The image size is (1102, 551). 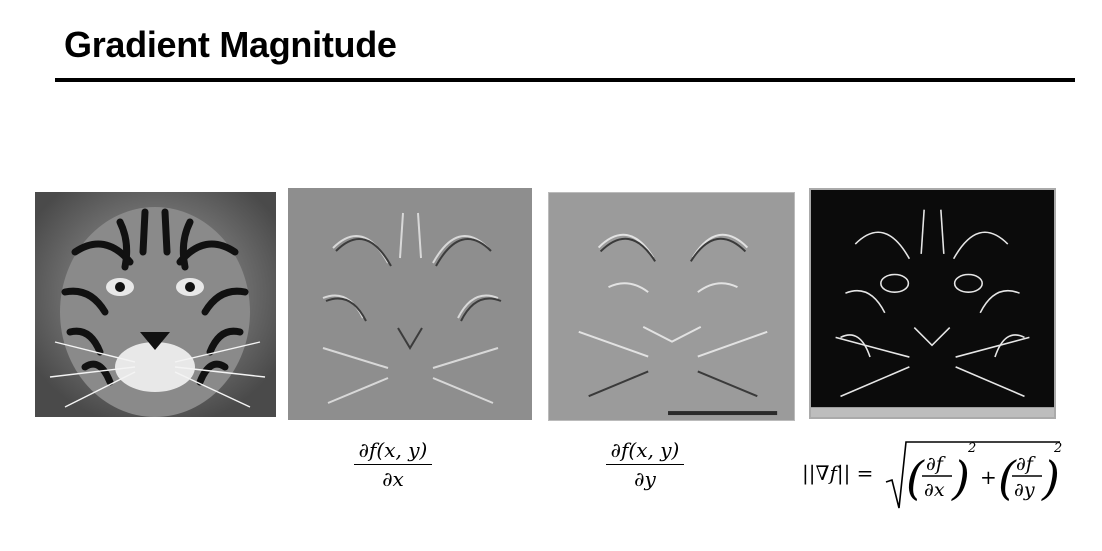 I want to click on left-paren-2: (, so click(x=1007, y=478).